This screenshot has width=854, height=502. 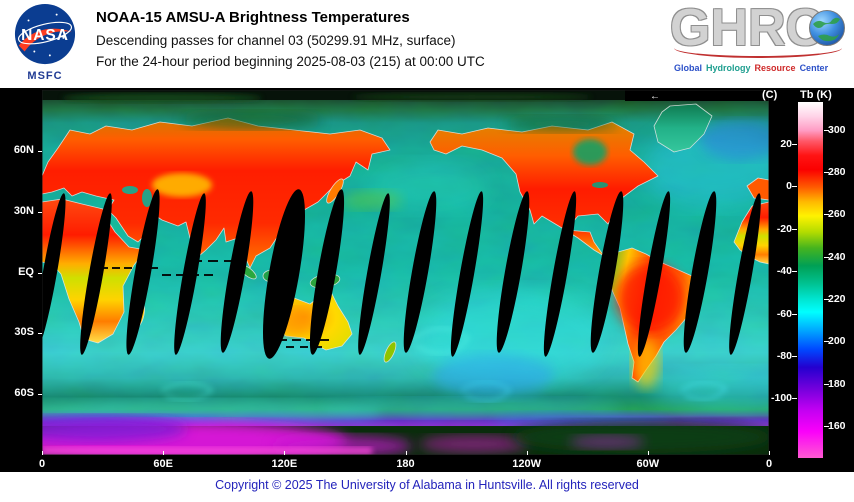 What do you see at coordinates (23, 210) in the screenshot?
I see `y-axis-label-30n: 30N` at bounding box center [23, 210].